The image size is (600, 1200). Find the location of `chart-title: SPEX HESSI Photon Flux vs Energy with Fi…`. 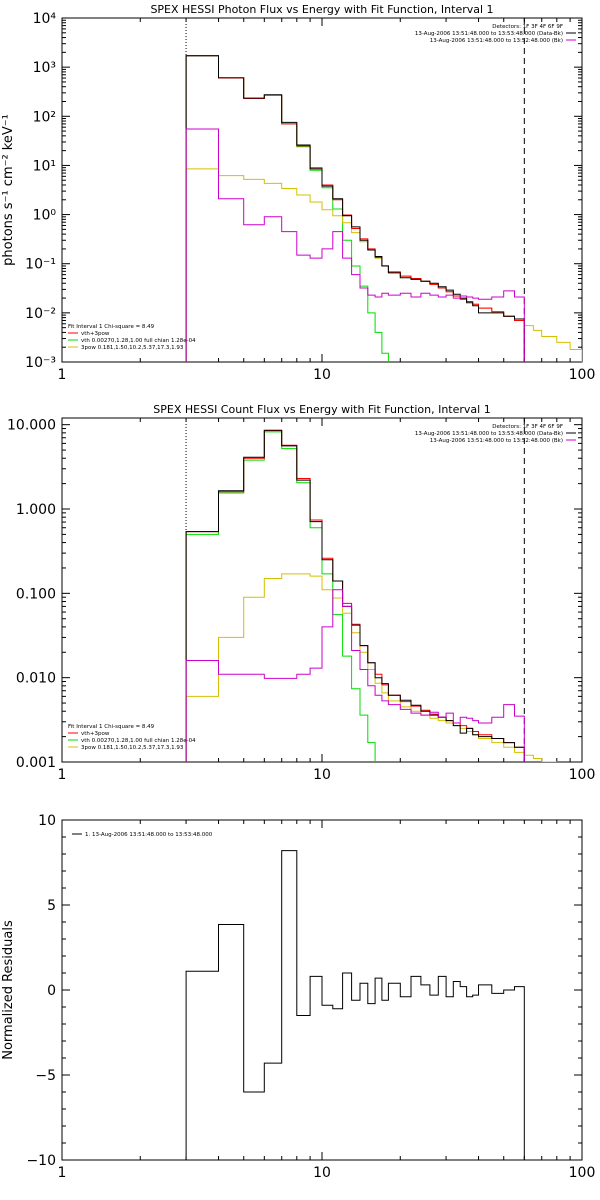

chart-title: SPEX HESSI Photon Flux vs Energy with Fi… is located at coordinates (321, 9).